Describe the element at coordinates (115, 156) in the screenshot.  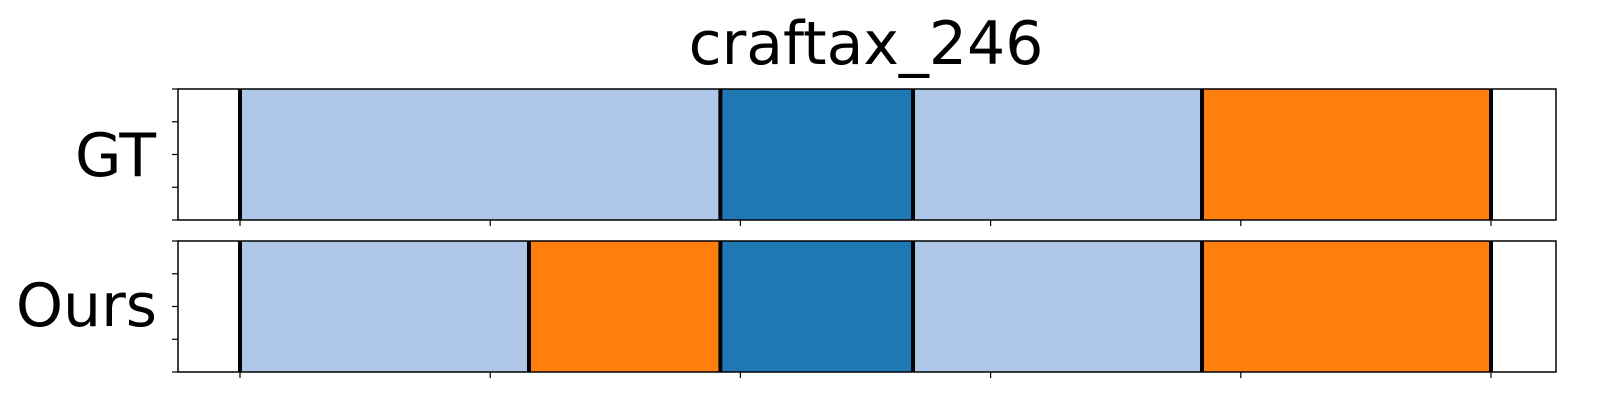
I see `row-label: GT` at that location.